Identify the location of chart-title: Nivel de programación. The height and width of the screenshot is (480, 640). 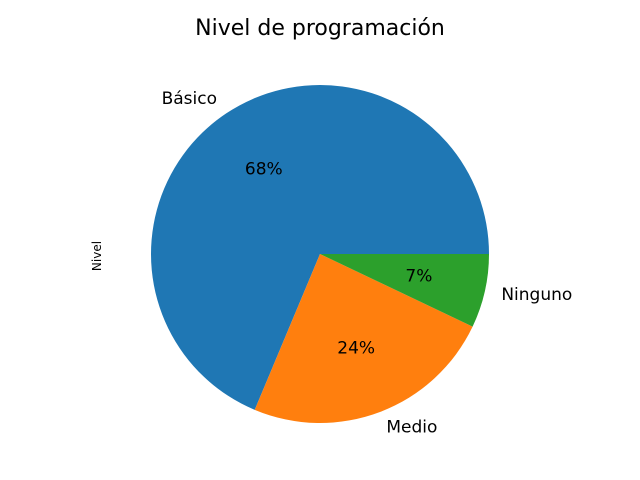
(320, 28).